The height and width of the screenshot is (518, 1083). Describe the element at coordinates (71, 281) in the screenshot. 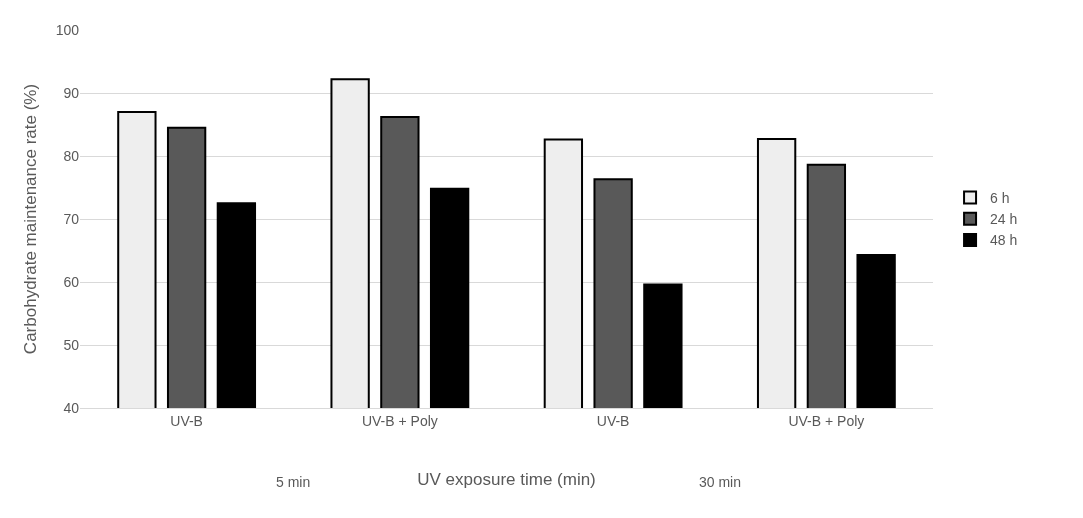

I see `y-tick-label: 60` at that location.